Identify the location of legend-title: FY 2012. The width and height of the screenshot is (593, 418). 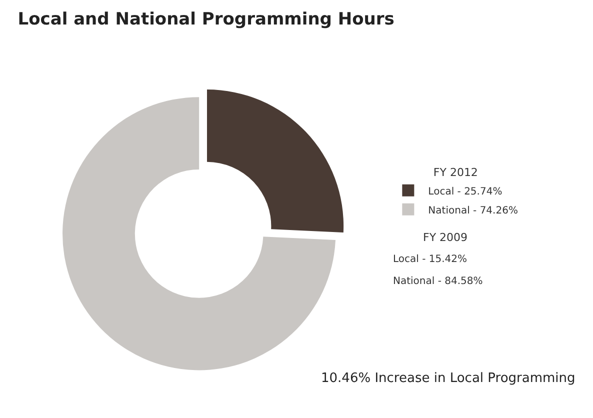
(455, 172).